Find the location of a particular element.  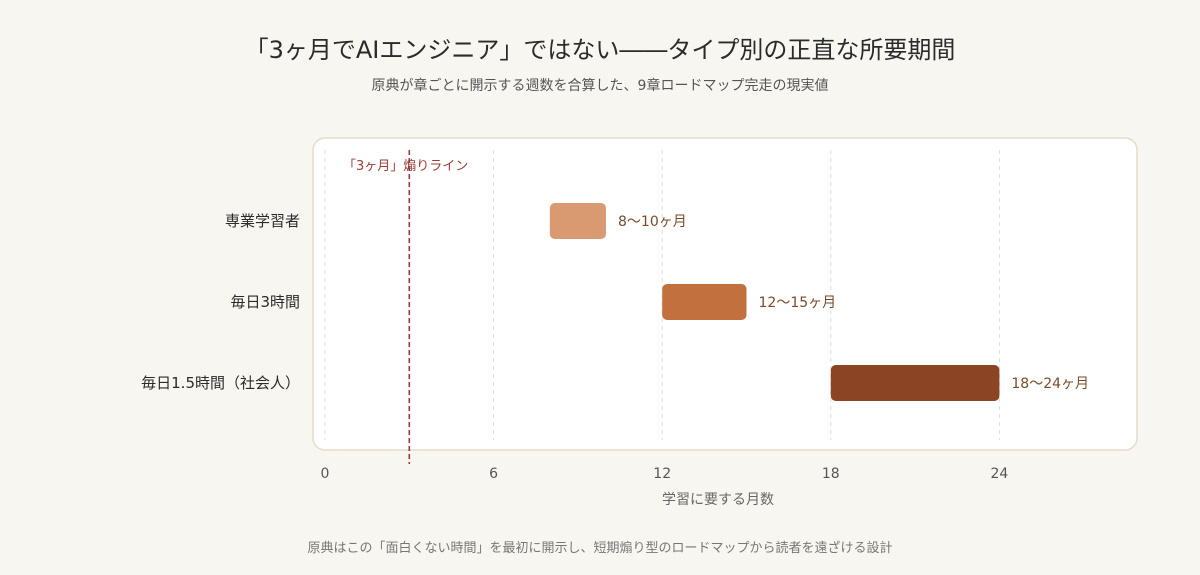

x-tick-label: 6 is located at coordinates (493, 474).